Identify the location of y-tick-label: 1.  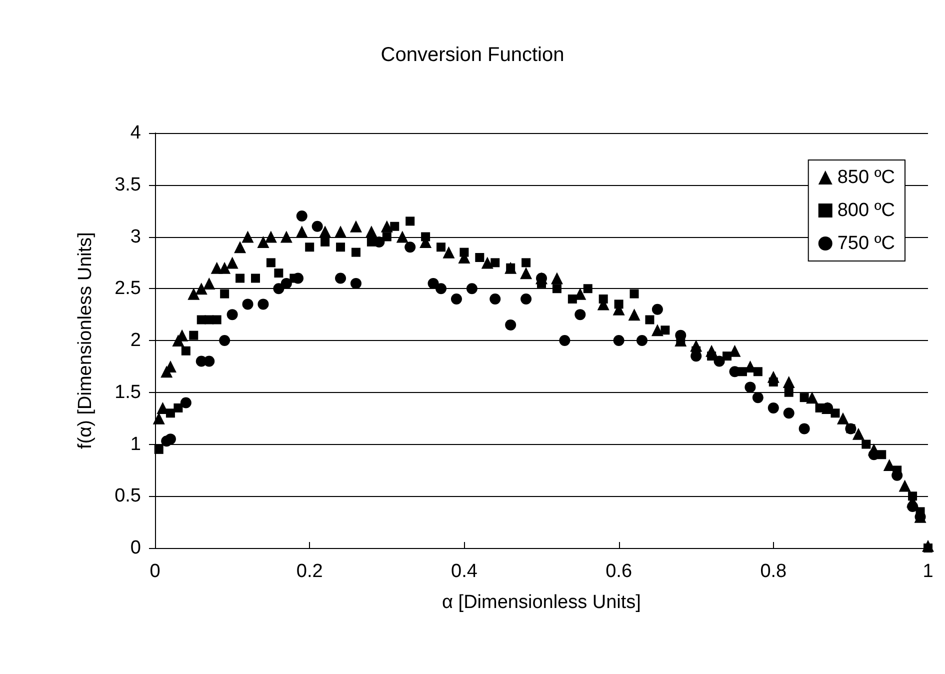
(135, 444).